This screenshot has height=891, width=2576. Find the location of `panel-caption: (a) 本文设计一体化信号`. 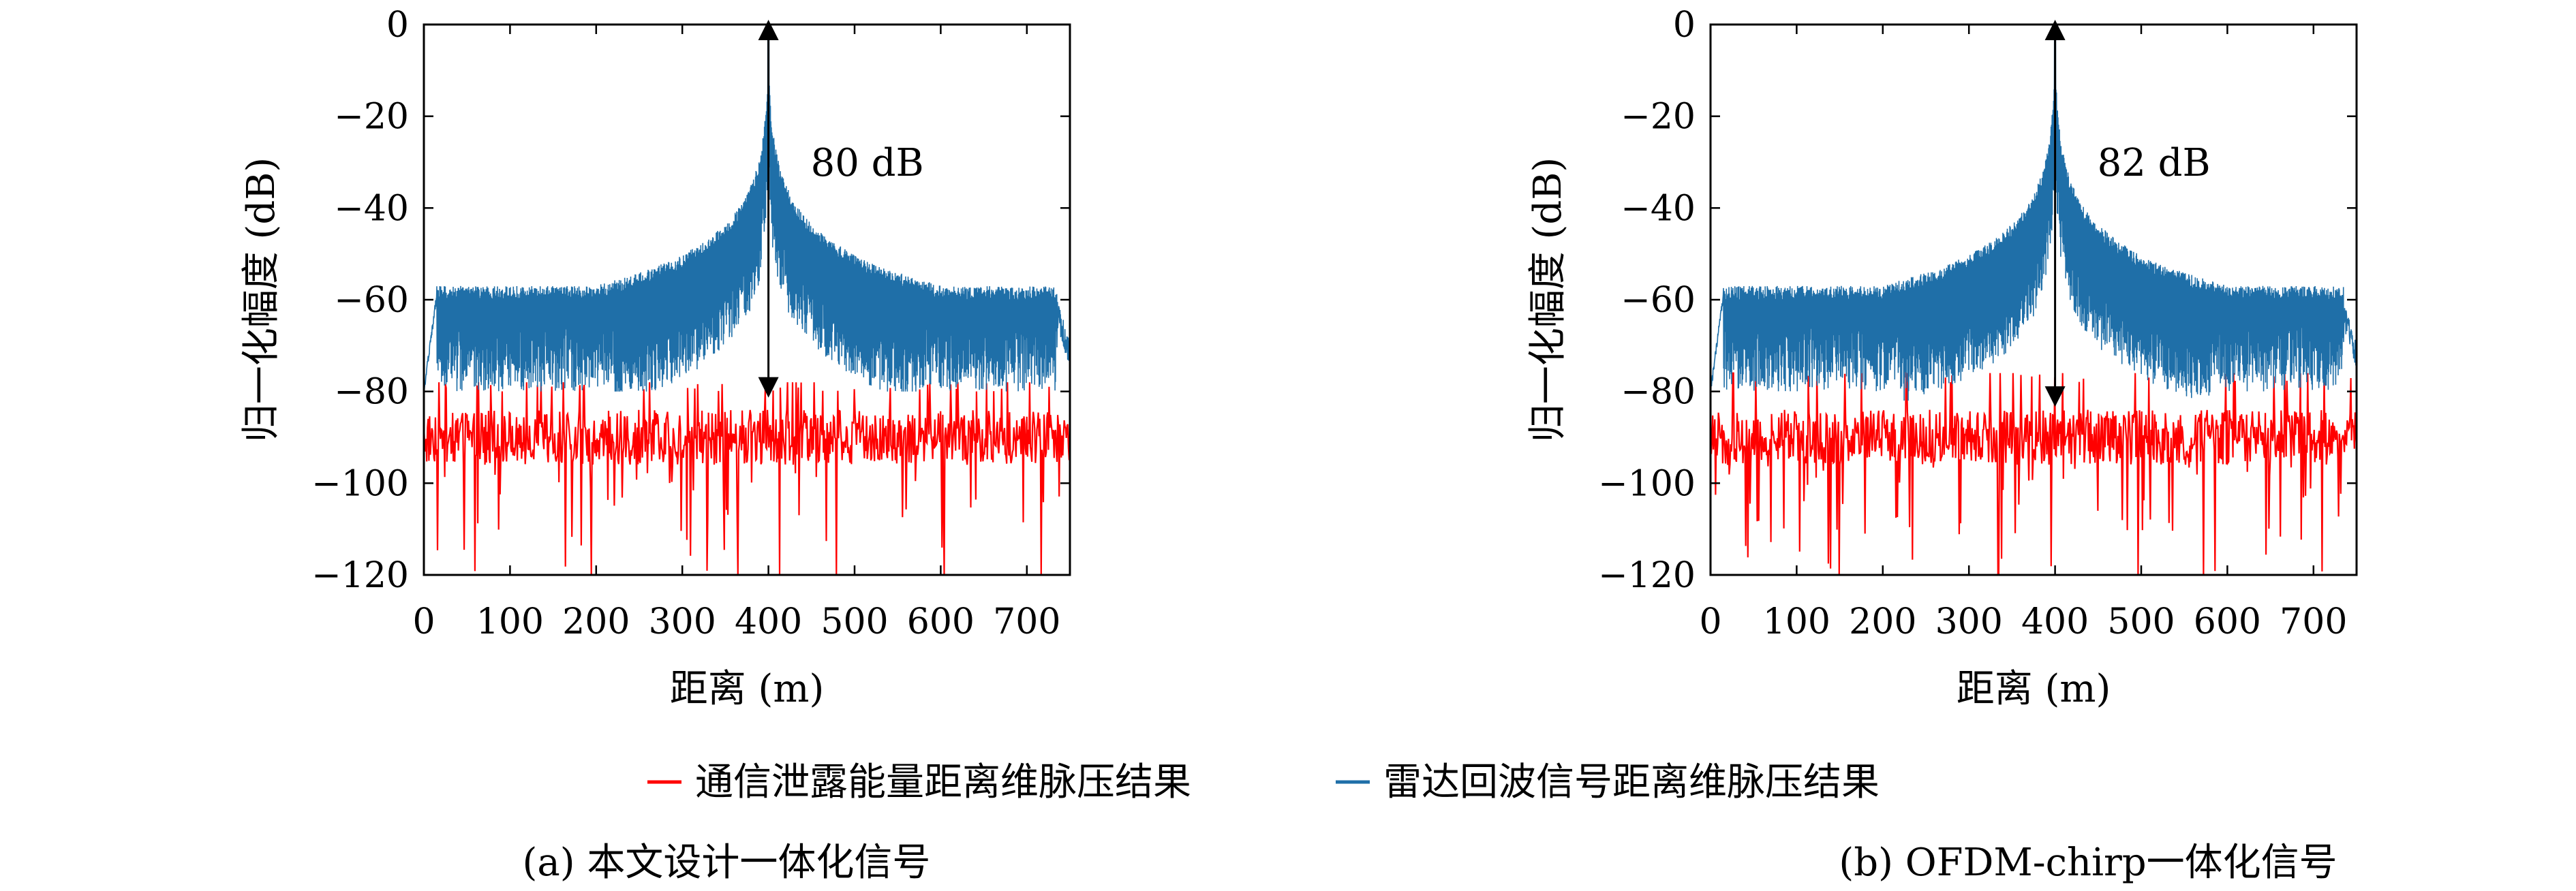

panel-caption: (a) 本文设计一体化信号 is located at coordinates (727, 863).